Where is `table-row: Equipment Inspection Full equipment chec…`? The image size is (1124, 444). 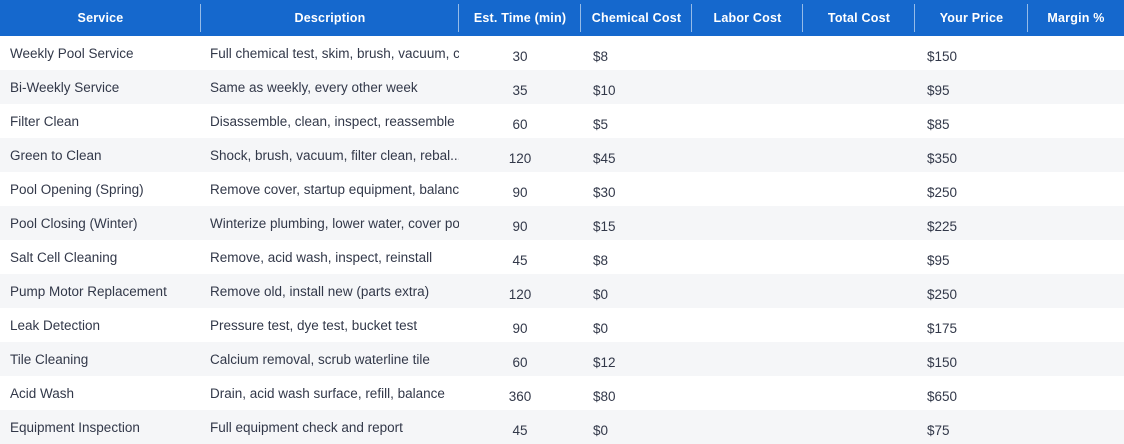
table-row: Equipment Inspection Full equipment chec… is located at coordinates (562, 427).